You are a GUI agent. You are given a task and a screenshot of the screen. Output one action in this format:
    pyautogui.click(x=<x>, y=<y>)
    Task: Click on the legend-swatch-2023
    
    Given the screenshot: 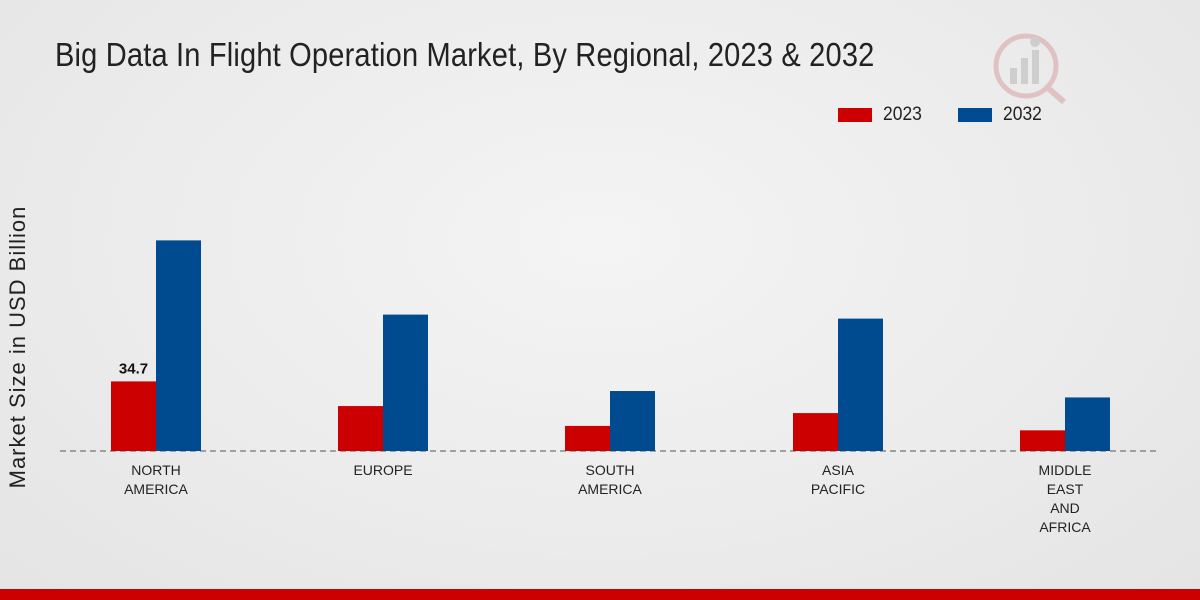 What is the action you would take?
    pyautogui.click(x=855, y=115)
    